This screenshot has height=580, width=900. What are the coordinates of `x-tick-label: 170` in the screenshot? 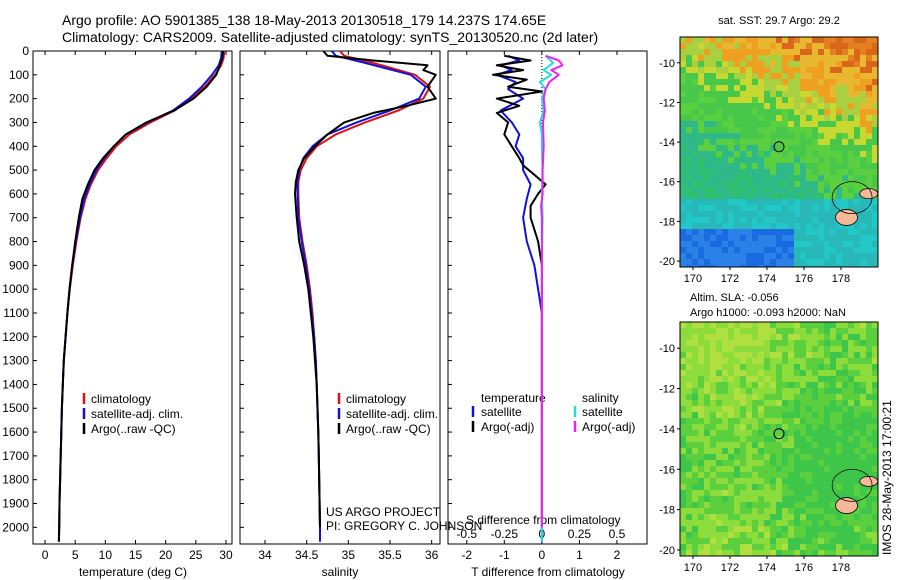 It's located at (693, 279).